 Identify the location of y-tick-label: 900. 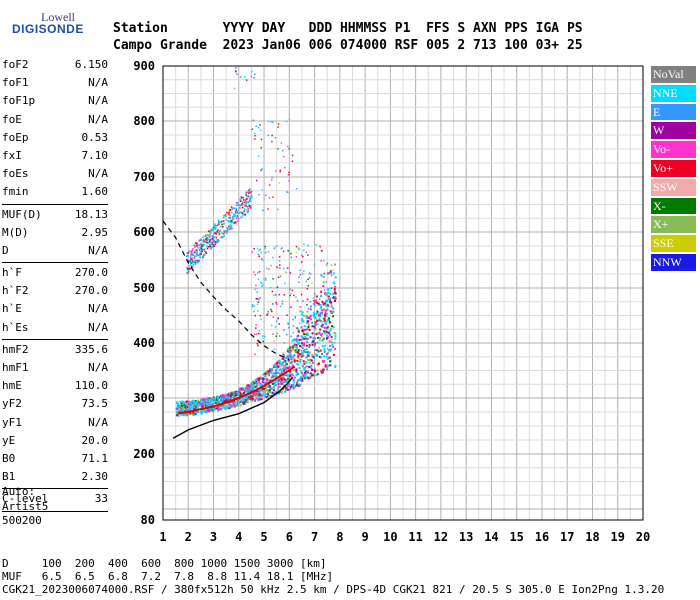
(144, 66).